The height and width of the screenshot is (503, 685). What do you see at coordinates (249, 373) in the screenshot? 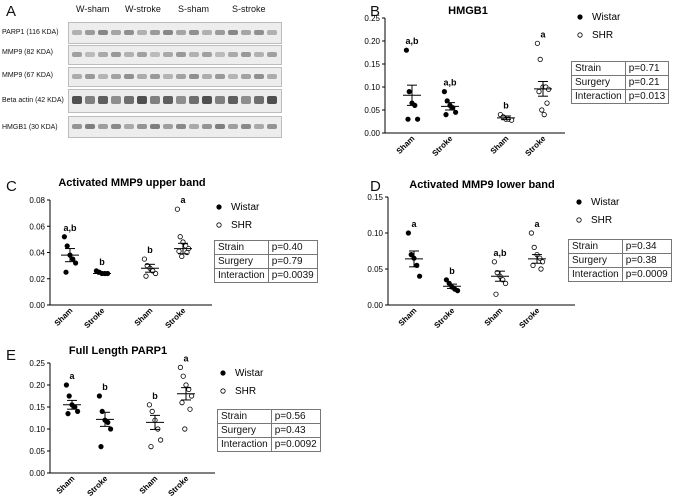
I see `legend-label: Wistar` at bounding box center [249, 373].